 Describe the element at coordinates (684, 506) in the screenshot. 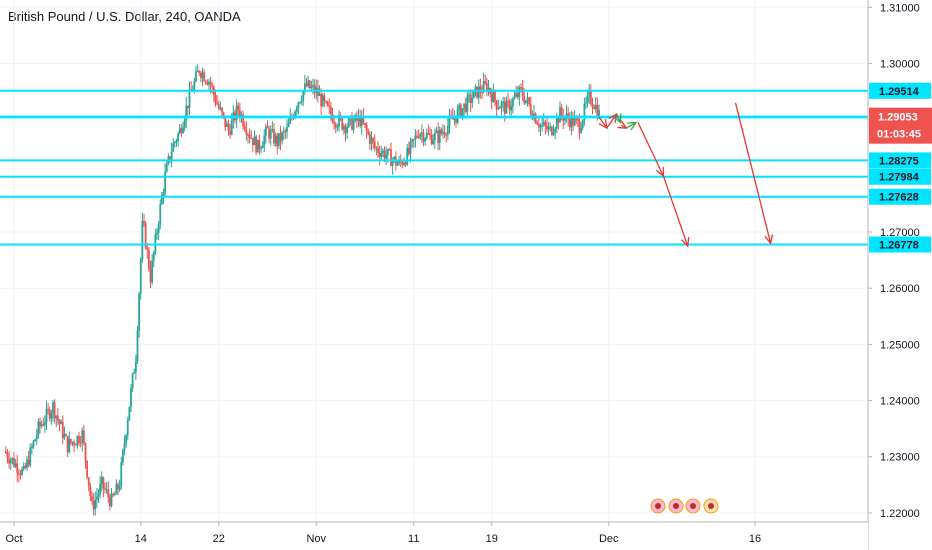

I see `event-markers` at that location.